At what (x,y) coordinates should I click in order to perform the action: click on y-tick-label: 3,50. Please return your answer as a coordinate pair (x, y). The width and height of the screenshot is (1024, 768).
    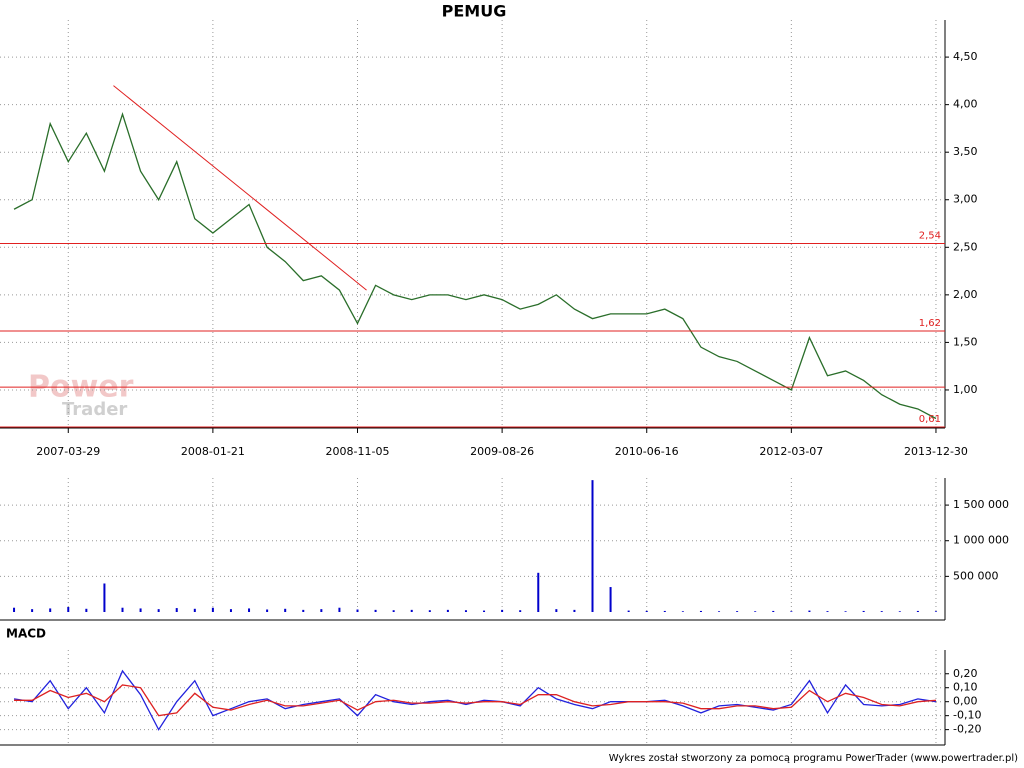
    Looking at the image, I should click on (965, 151).